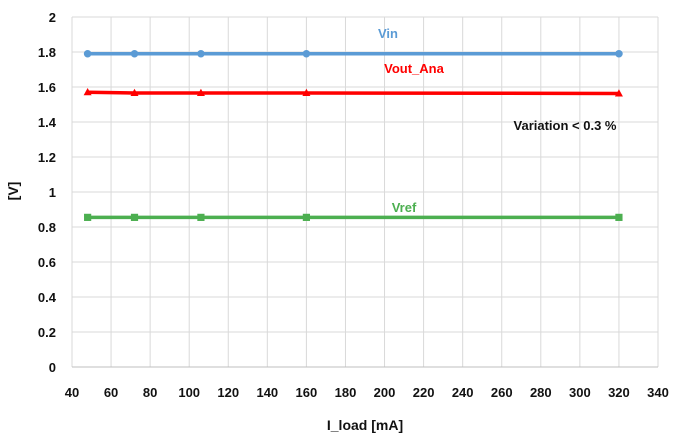 The image size is (685, 438). I want to click on series-label-vout: Vout_Ana, so click(414, 68).